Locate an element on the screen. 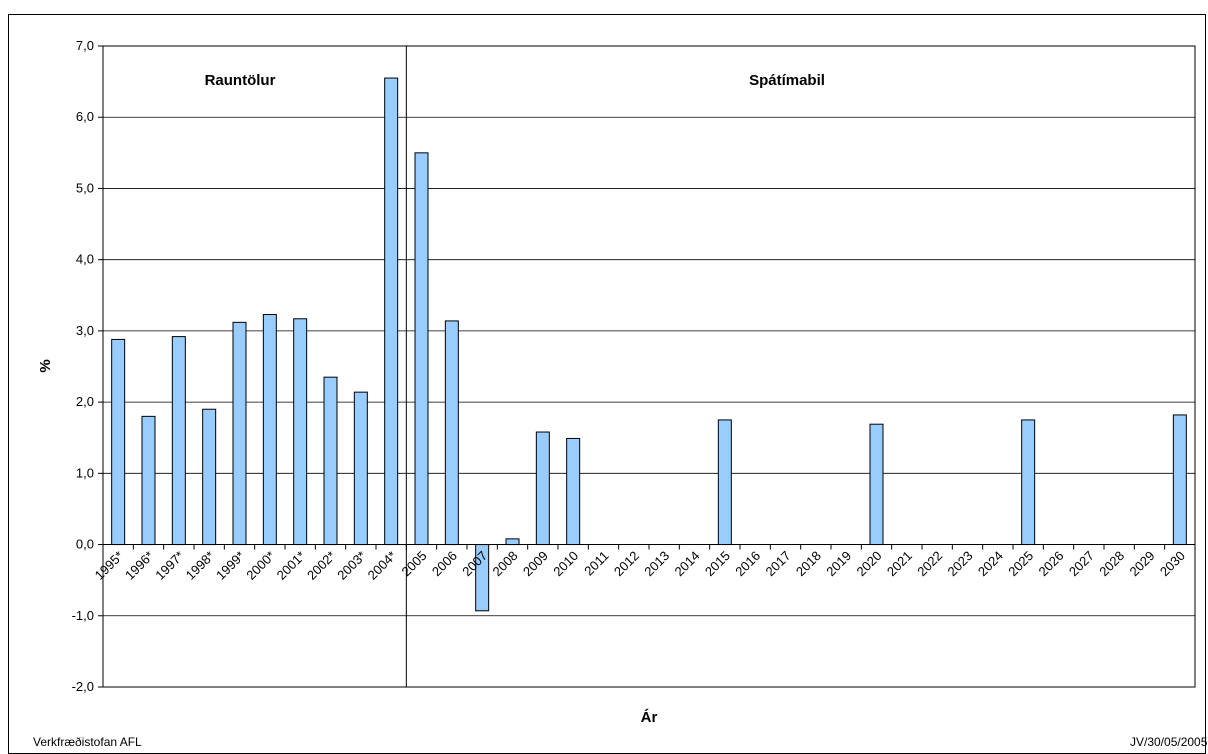 The height and width of the screenshot is (754, 1208). y-tick-label: 6,0 is located at coordinates (85, 116).